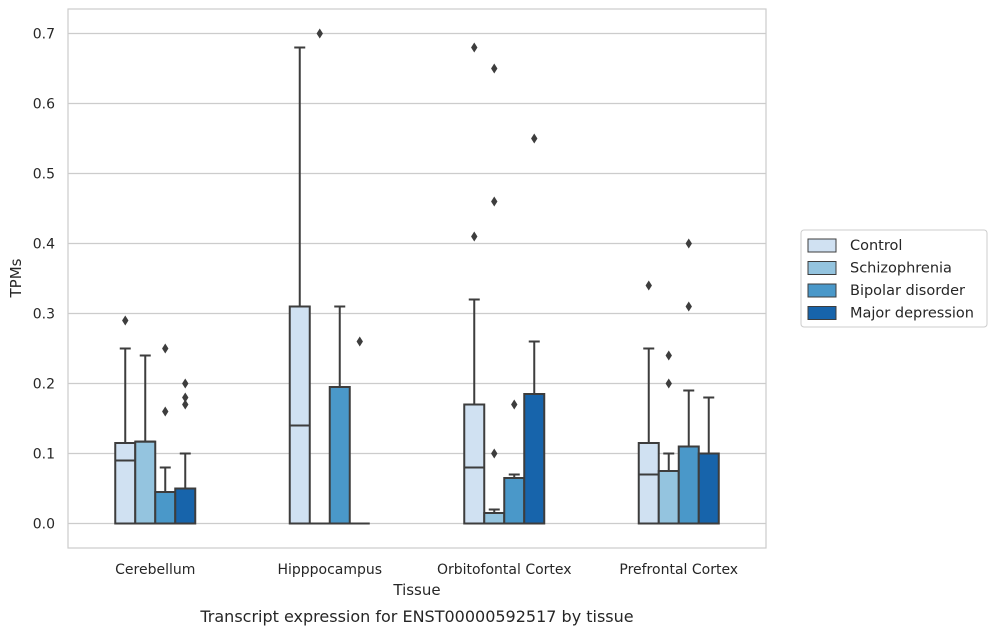 The width and height of the screenshot is (997, 634). I want to click on y-tick-label: 0.1, so click(44, 455).